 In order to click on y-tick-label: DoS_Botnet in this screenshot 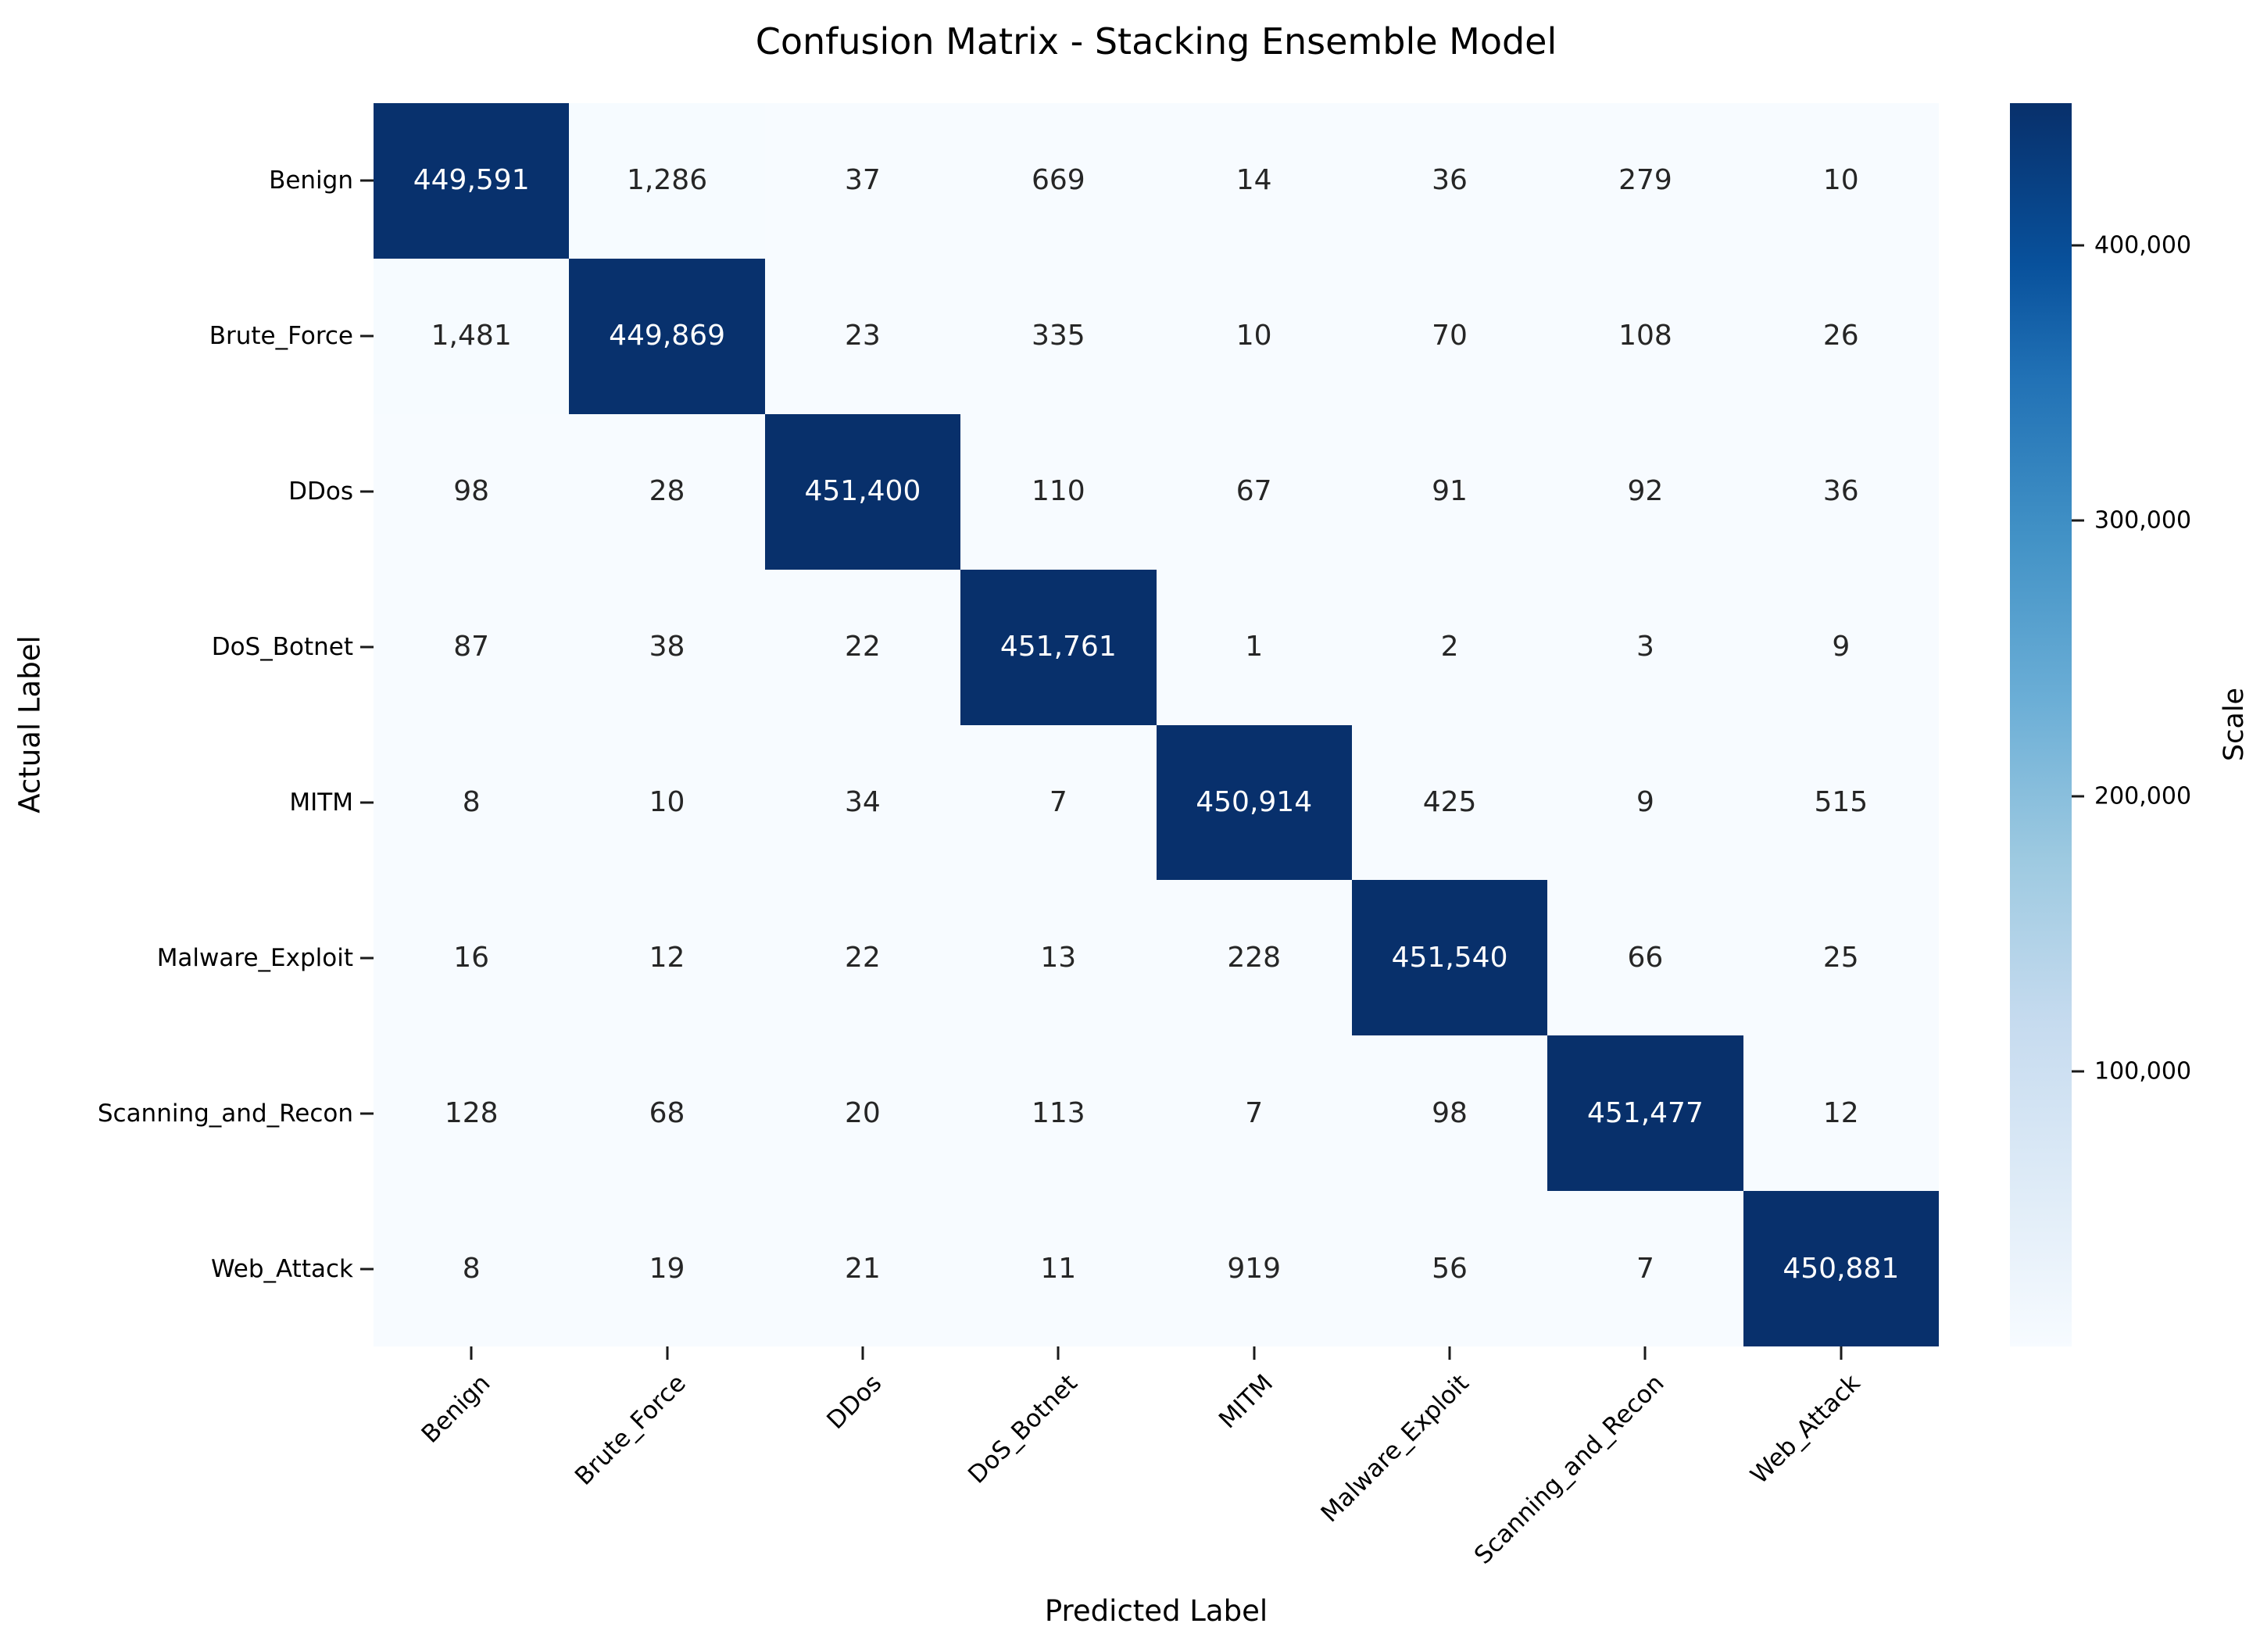, I will do `click(282, 647)`.